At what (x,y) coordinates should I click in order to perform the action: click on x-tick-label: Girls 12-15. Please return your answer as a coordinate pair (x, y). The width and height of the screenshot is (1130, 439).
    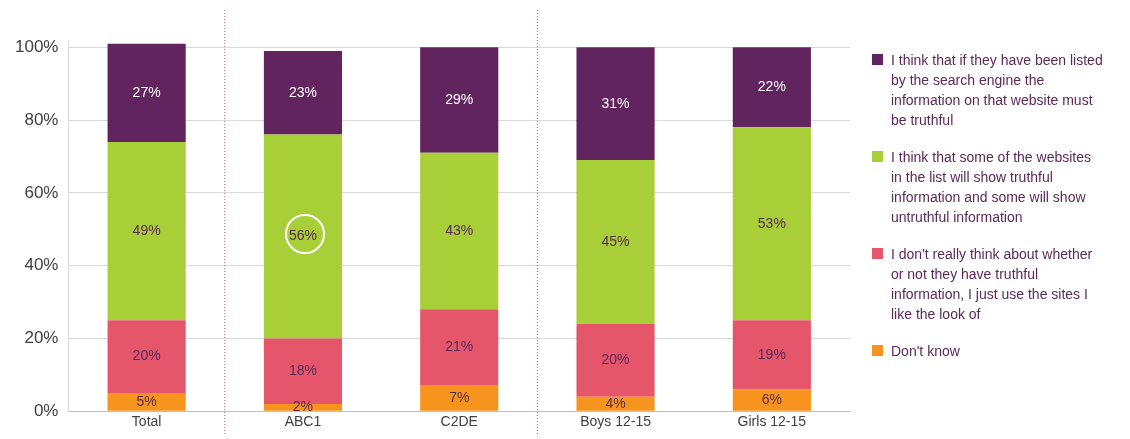
    Looking at the image, I should click on (772, 421).